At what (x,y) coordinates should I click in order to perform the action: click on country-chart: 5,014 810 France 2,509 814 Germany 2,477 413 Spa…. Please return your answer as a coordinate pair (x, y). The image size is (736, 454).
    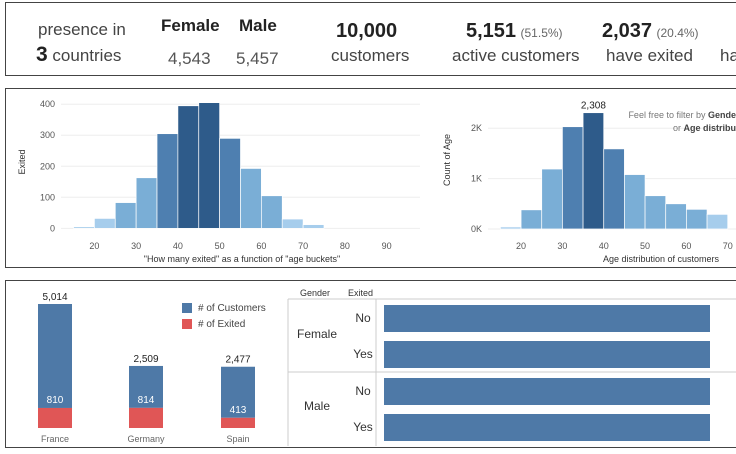
    Looking at the image, I should click on (146, 368).